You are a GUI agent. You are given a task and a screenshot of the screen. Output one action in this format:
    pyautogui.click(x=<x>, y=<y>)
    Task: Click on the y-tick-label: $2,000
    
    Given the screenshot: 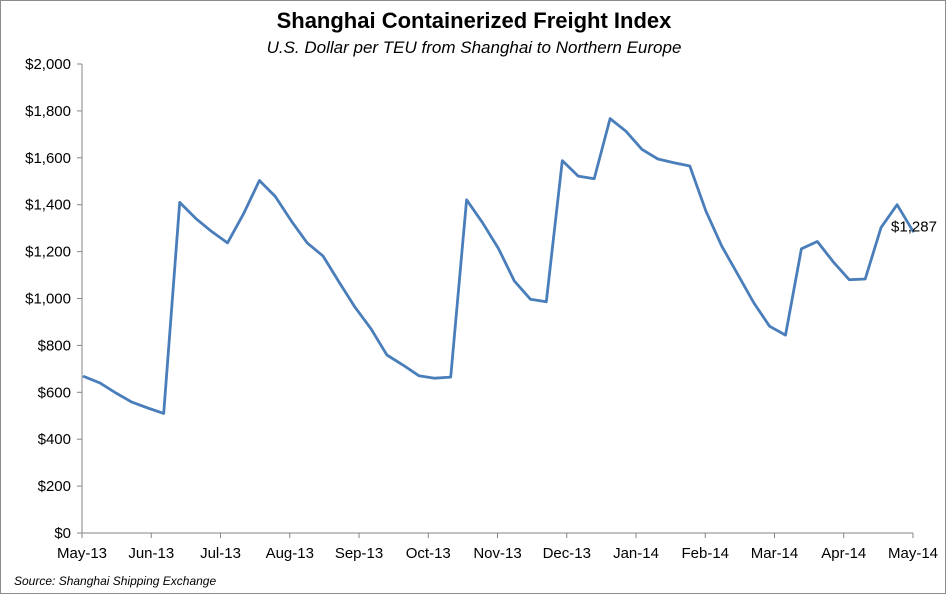 What is the action you would take?
    pyautogui.click(x=48, y=64)
    